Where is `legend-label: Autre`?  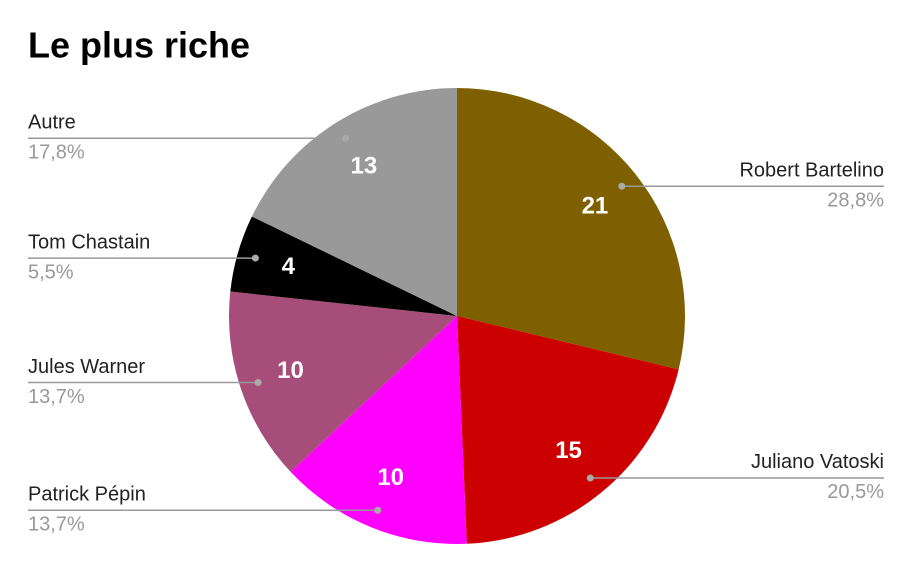
legend-label: Autre is located at coordinates (52, 123).